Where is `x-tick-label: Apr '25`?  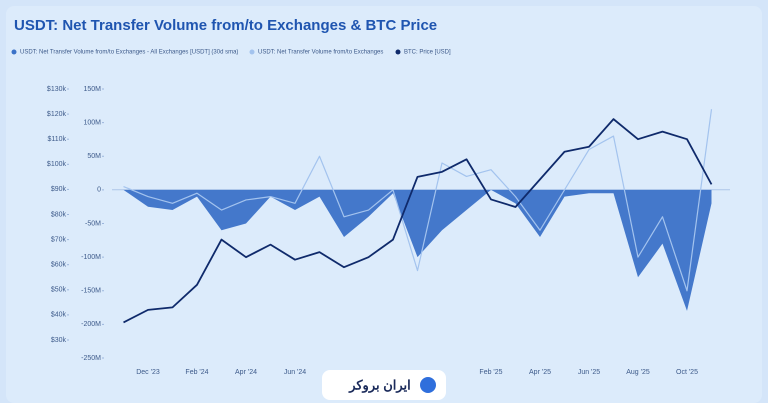
x-tick-label: Apr '25 is located at coordinates (540, 372).